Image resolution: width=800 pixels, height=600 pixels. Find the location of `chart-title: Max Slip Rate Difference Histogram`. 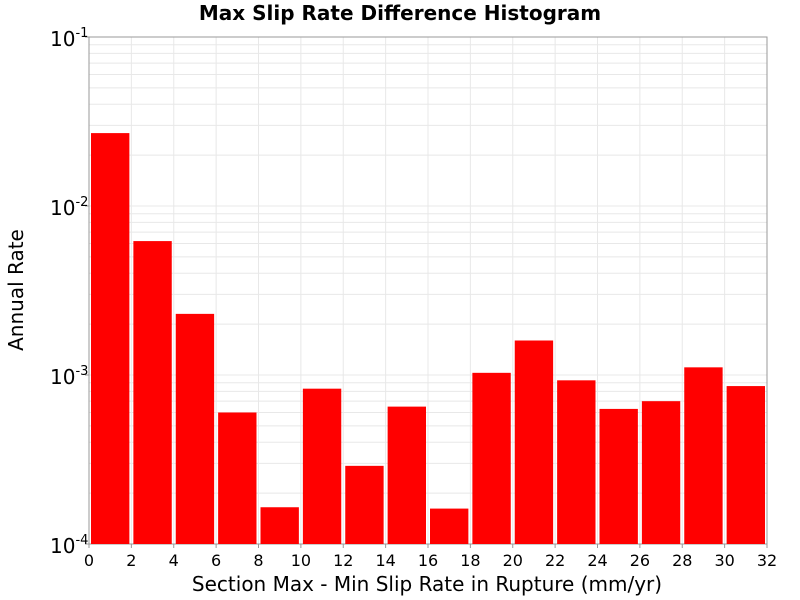

chart-title: Max Slip Rate Difference Histogram is located at coordinates (400, 13).